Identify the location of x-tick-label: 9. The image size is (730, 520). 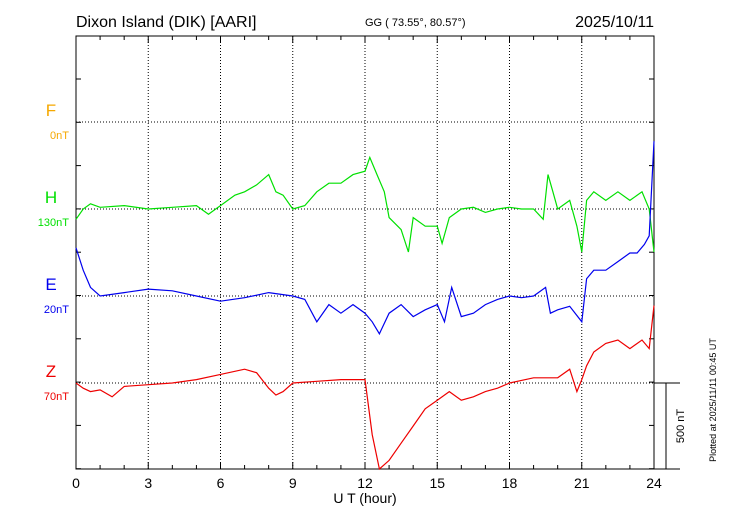
(293, 483).